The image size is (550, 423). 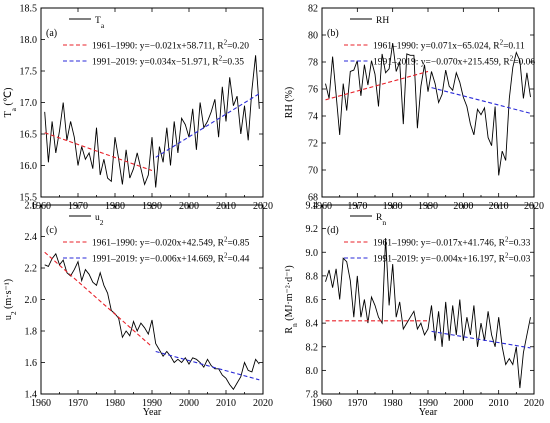 What do you see at coordinates (29, 72) in the screenshot?
I see `y-tick-label: 17.5` at bounding box center [29, 72].